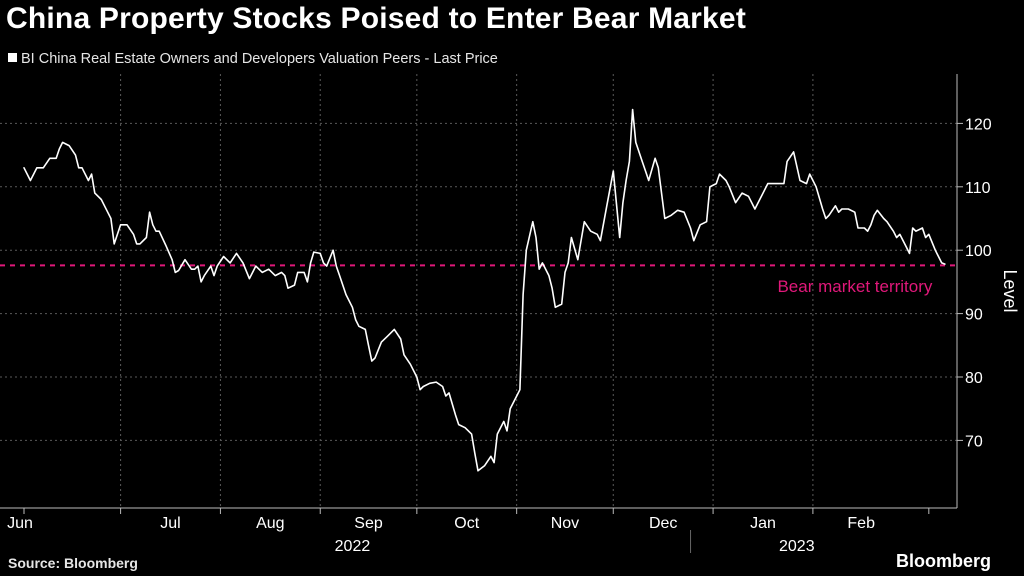 The height and width of the screenshot is (576, 1024). Describe the element at coordinates (1010, 290) in the screenshot. I see `y-axis-title: Level` at that location.